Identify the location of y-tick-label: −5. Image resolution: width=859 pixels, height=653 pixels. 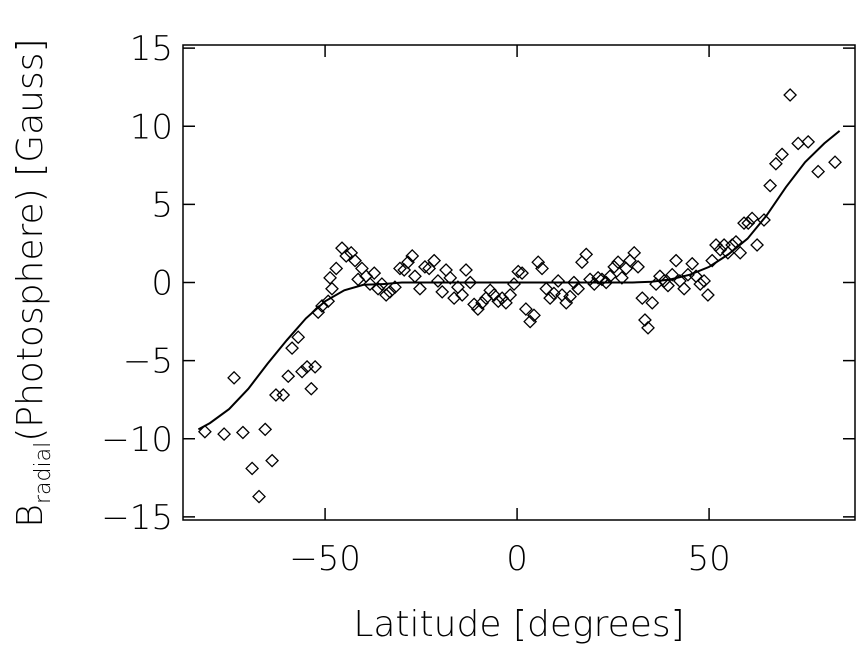
(148, 362).